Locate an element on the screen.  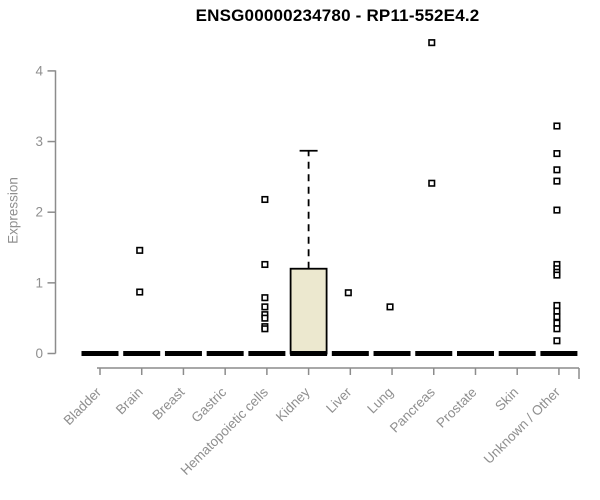
y-tick-label: 2 is located at coordinates (39, 212).